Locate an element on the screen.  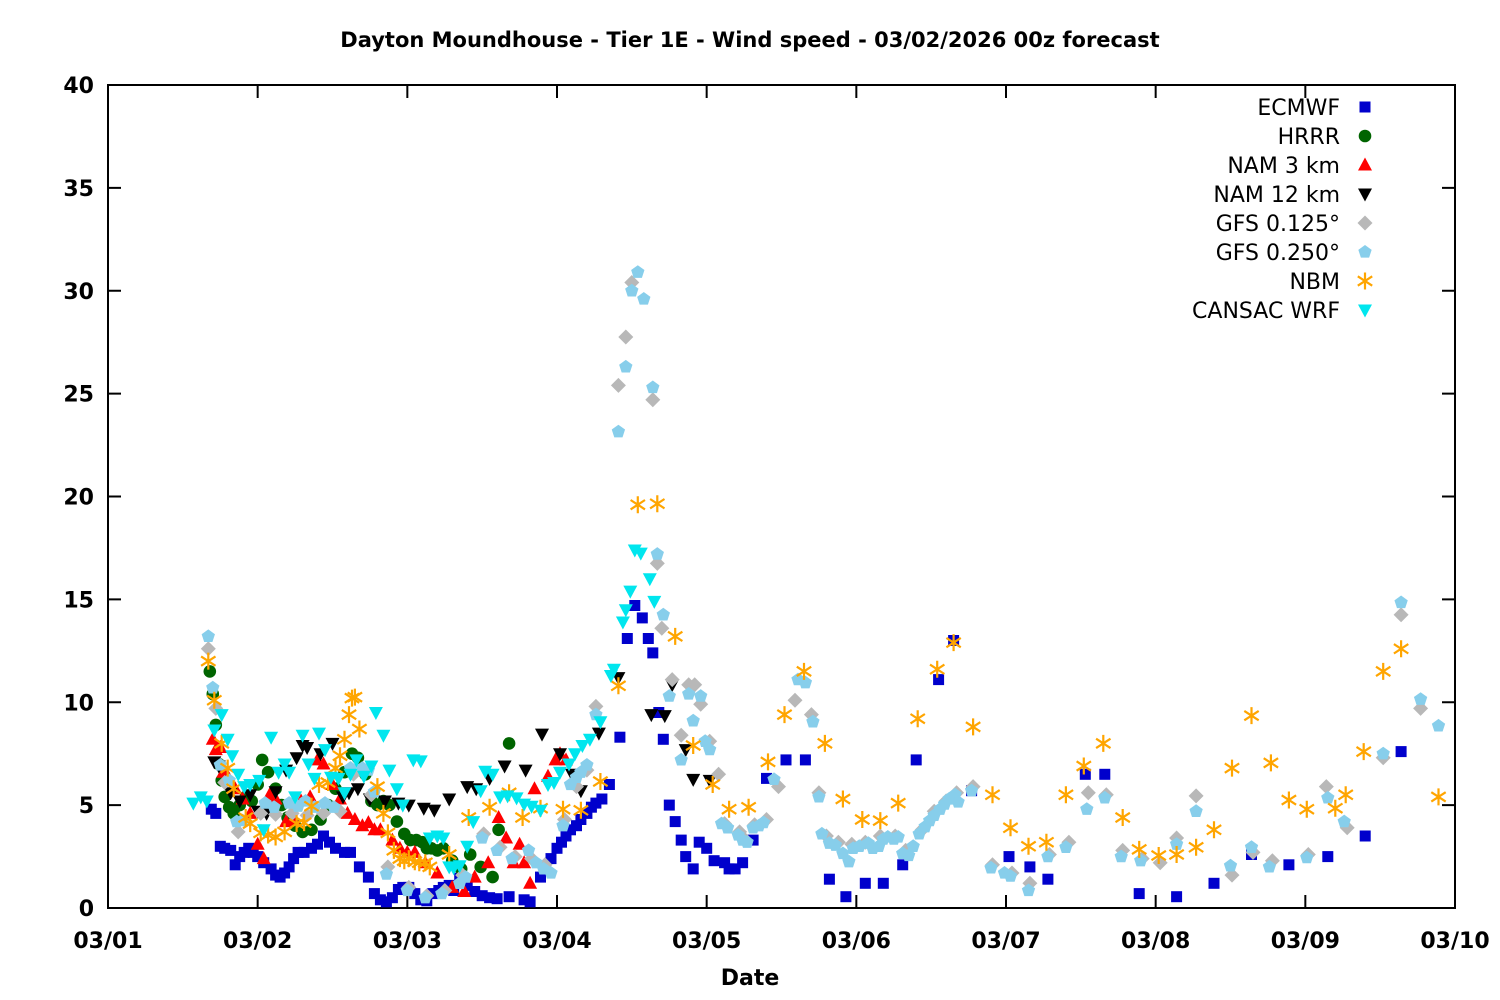
x-axis-label: Date is located at coordinates (750, 978).